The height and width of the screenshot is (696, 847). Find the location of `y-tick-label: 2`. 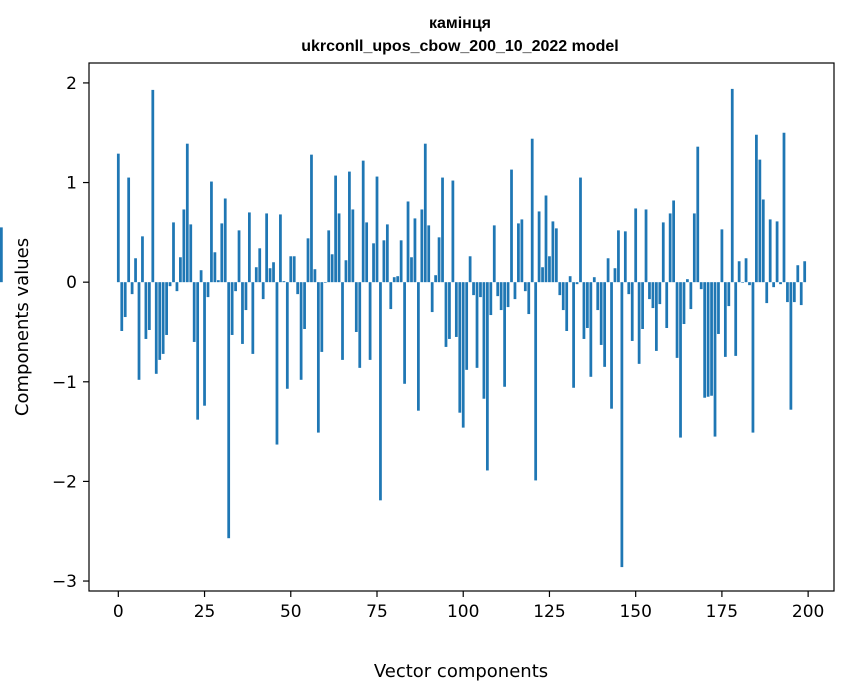

y-tick-label: 2 is located at coordinates (71, 84).